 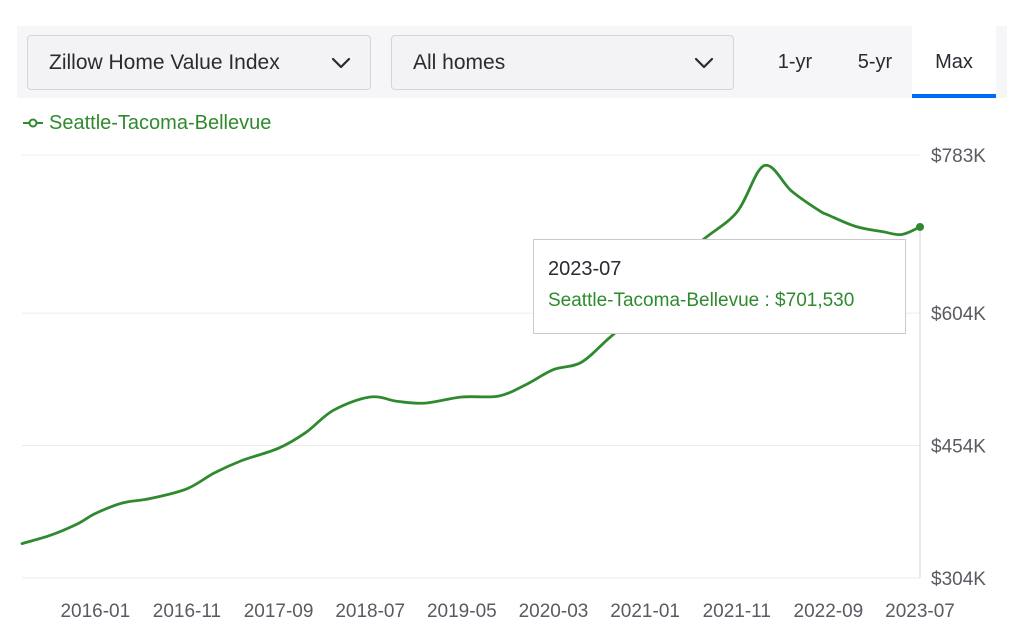 I want to click on y-tick-label: $454K, so click(x=958, y=447).